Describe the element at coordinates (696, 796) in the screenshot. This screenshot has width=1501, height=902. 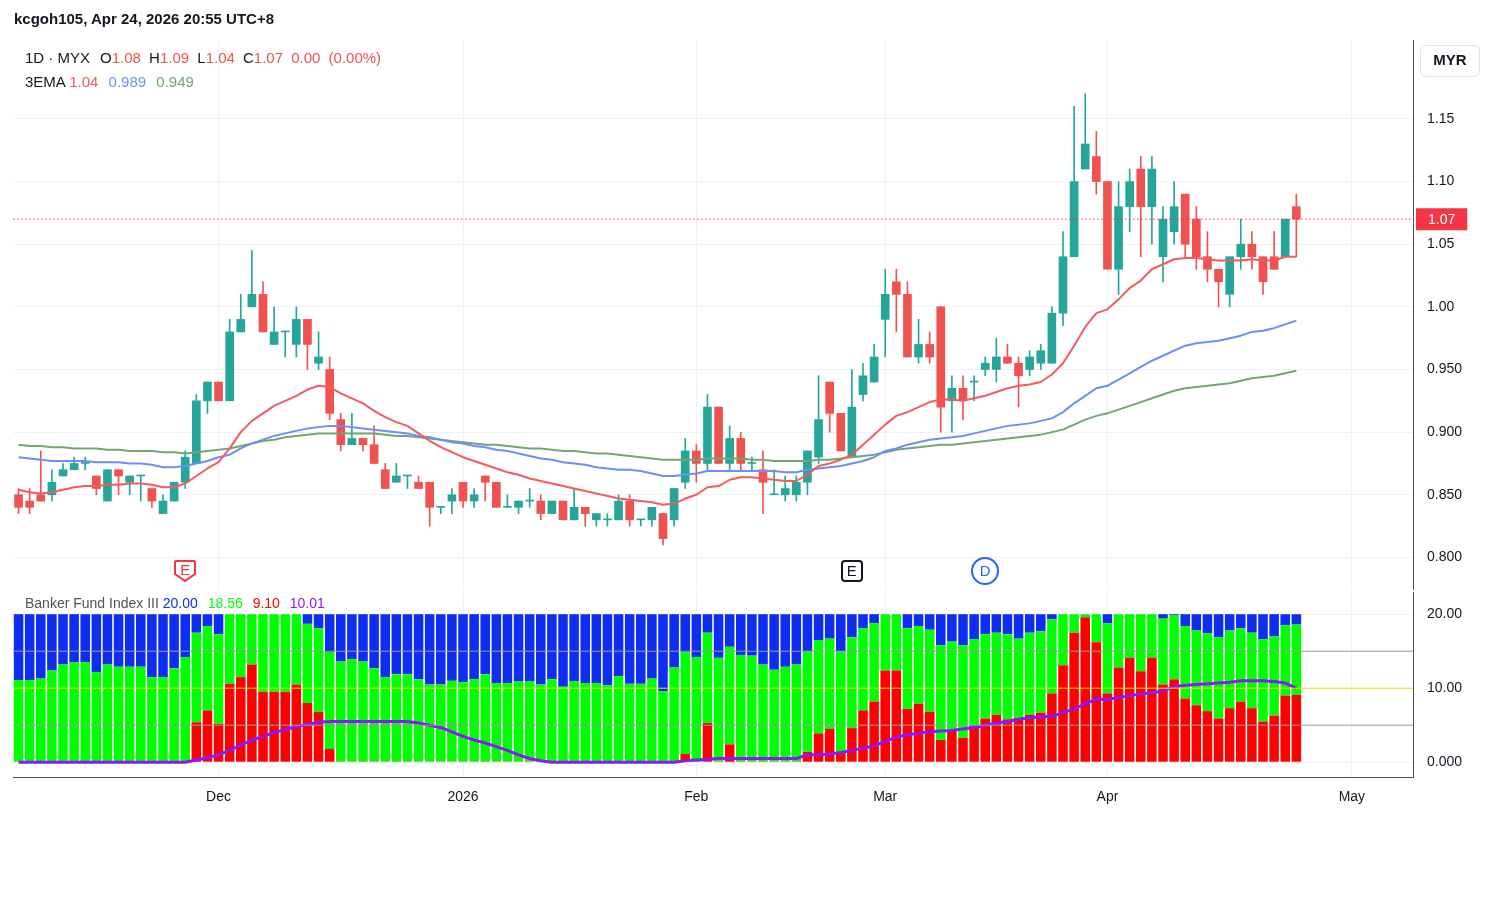
I see `x-tick-label: Feb` at that location.